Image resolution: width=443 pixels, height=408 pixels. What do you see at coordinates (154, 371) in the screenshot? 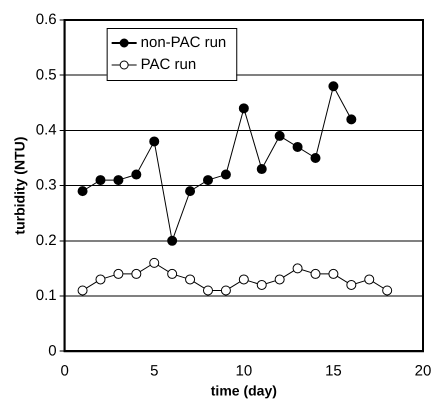
I see `x-tick-label: 5` at bounding box center [154, 371].